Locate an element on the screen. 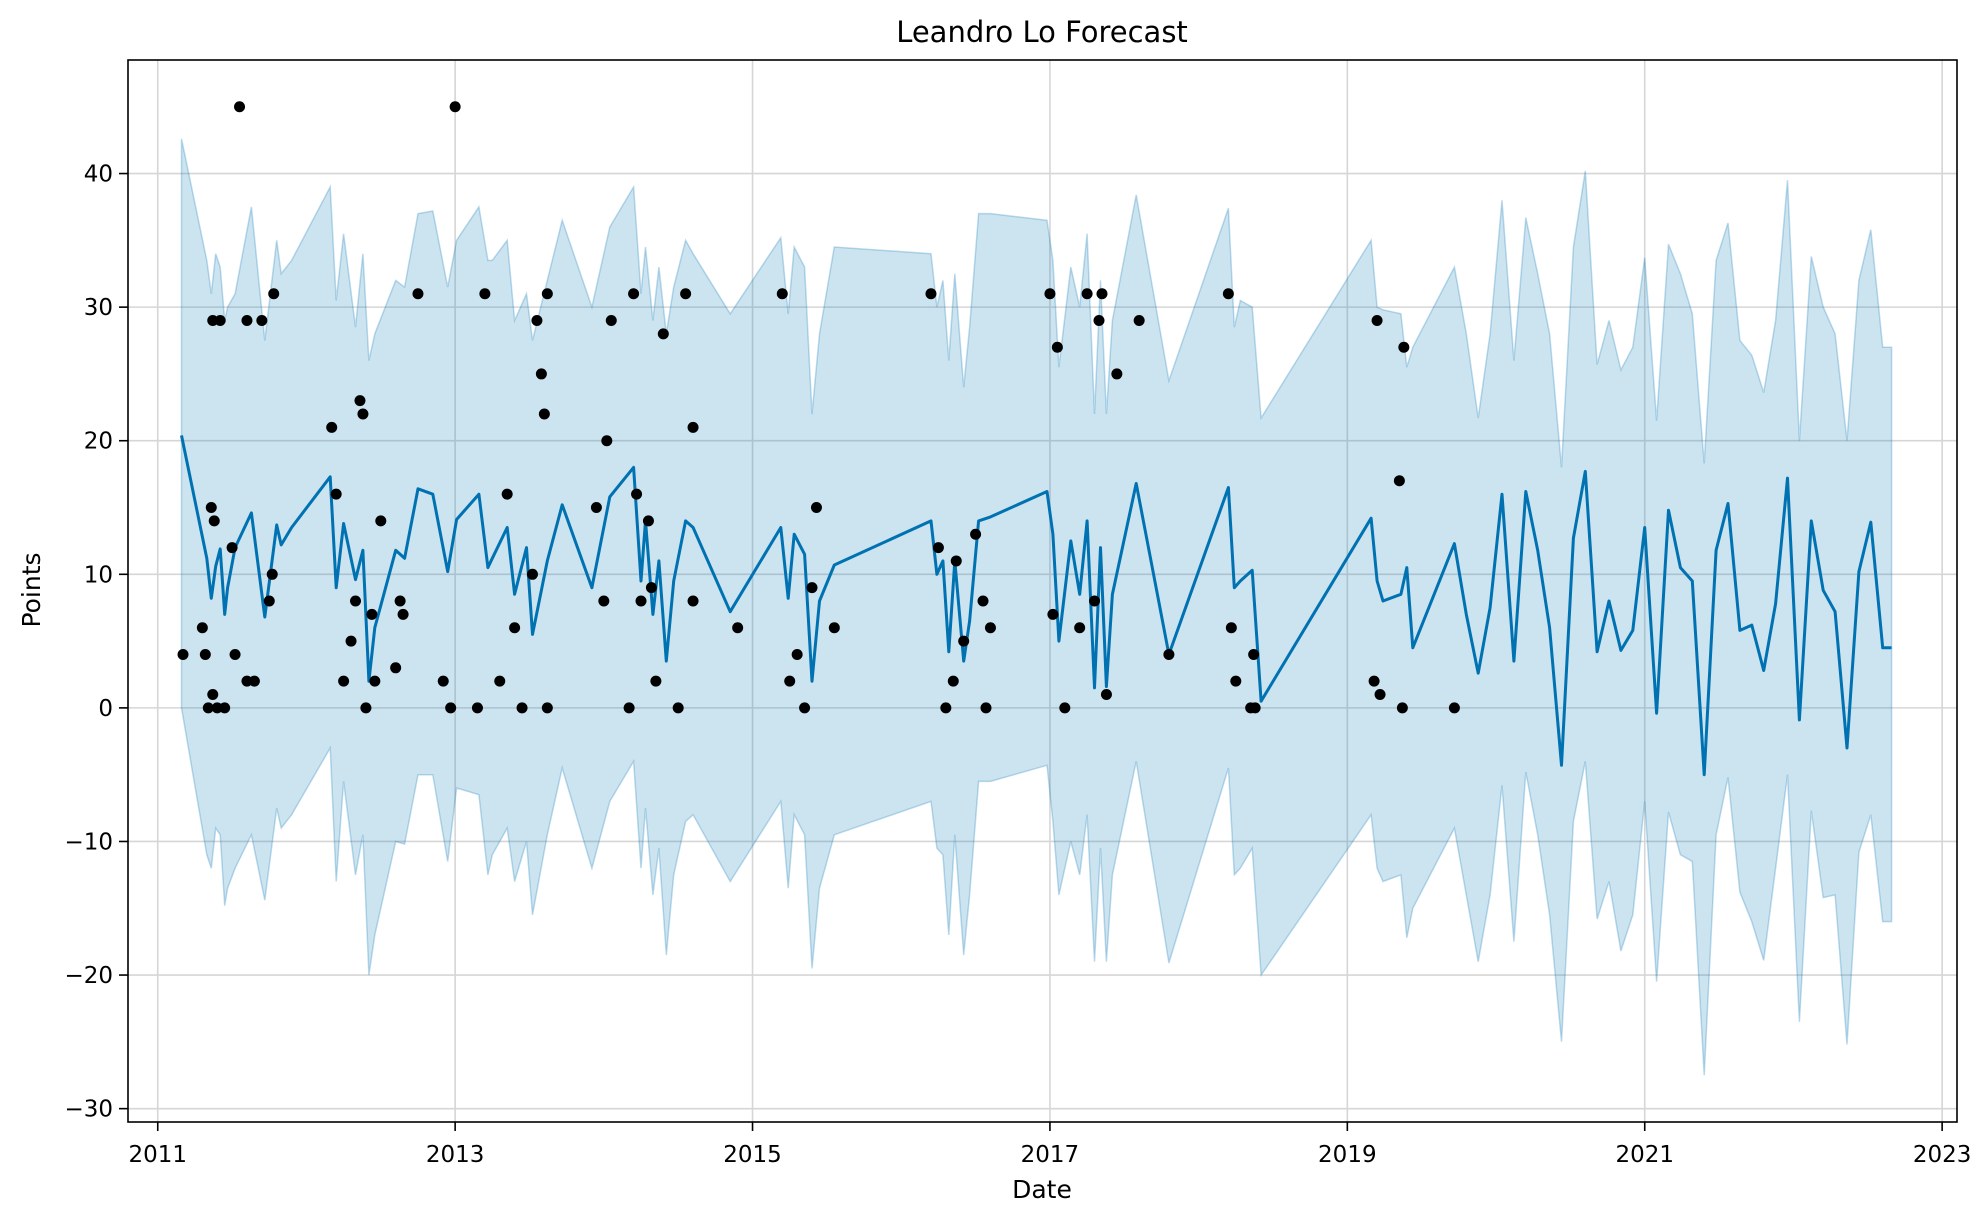  y-tick-label: 10 is located at coordinates (98, 575).